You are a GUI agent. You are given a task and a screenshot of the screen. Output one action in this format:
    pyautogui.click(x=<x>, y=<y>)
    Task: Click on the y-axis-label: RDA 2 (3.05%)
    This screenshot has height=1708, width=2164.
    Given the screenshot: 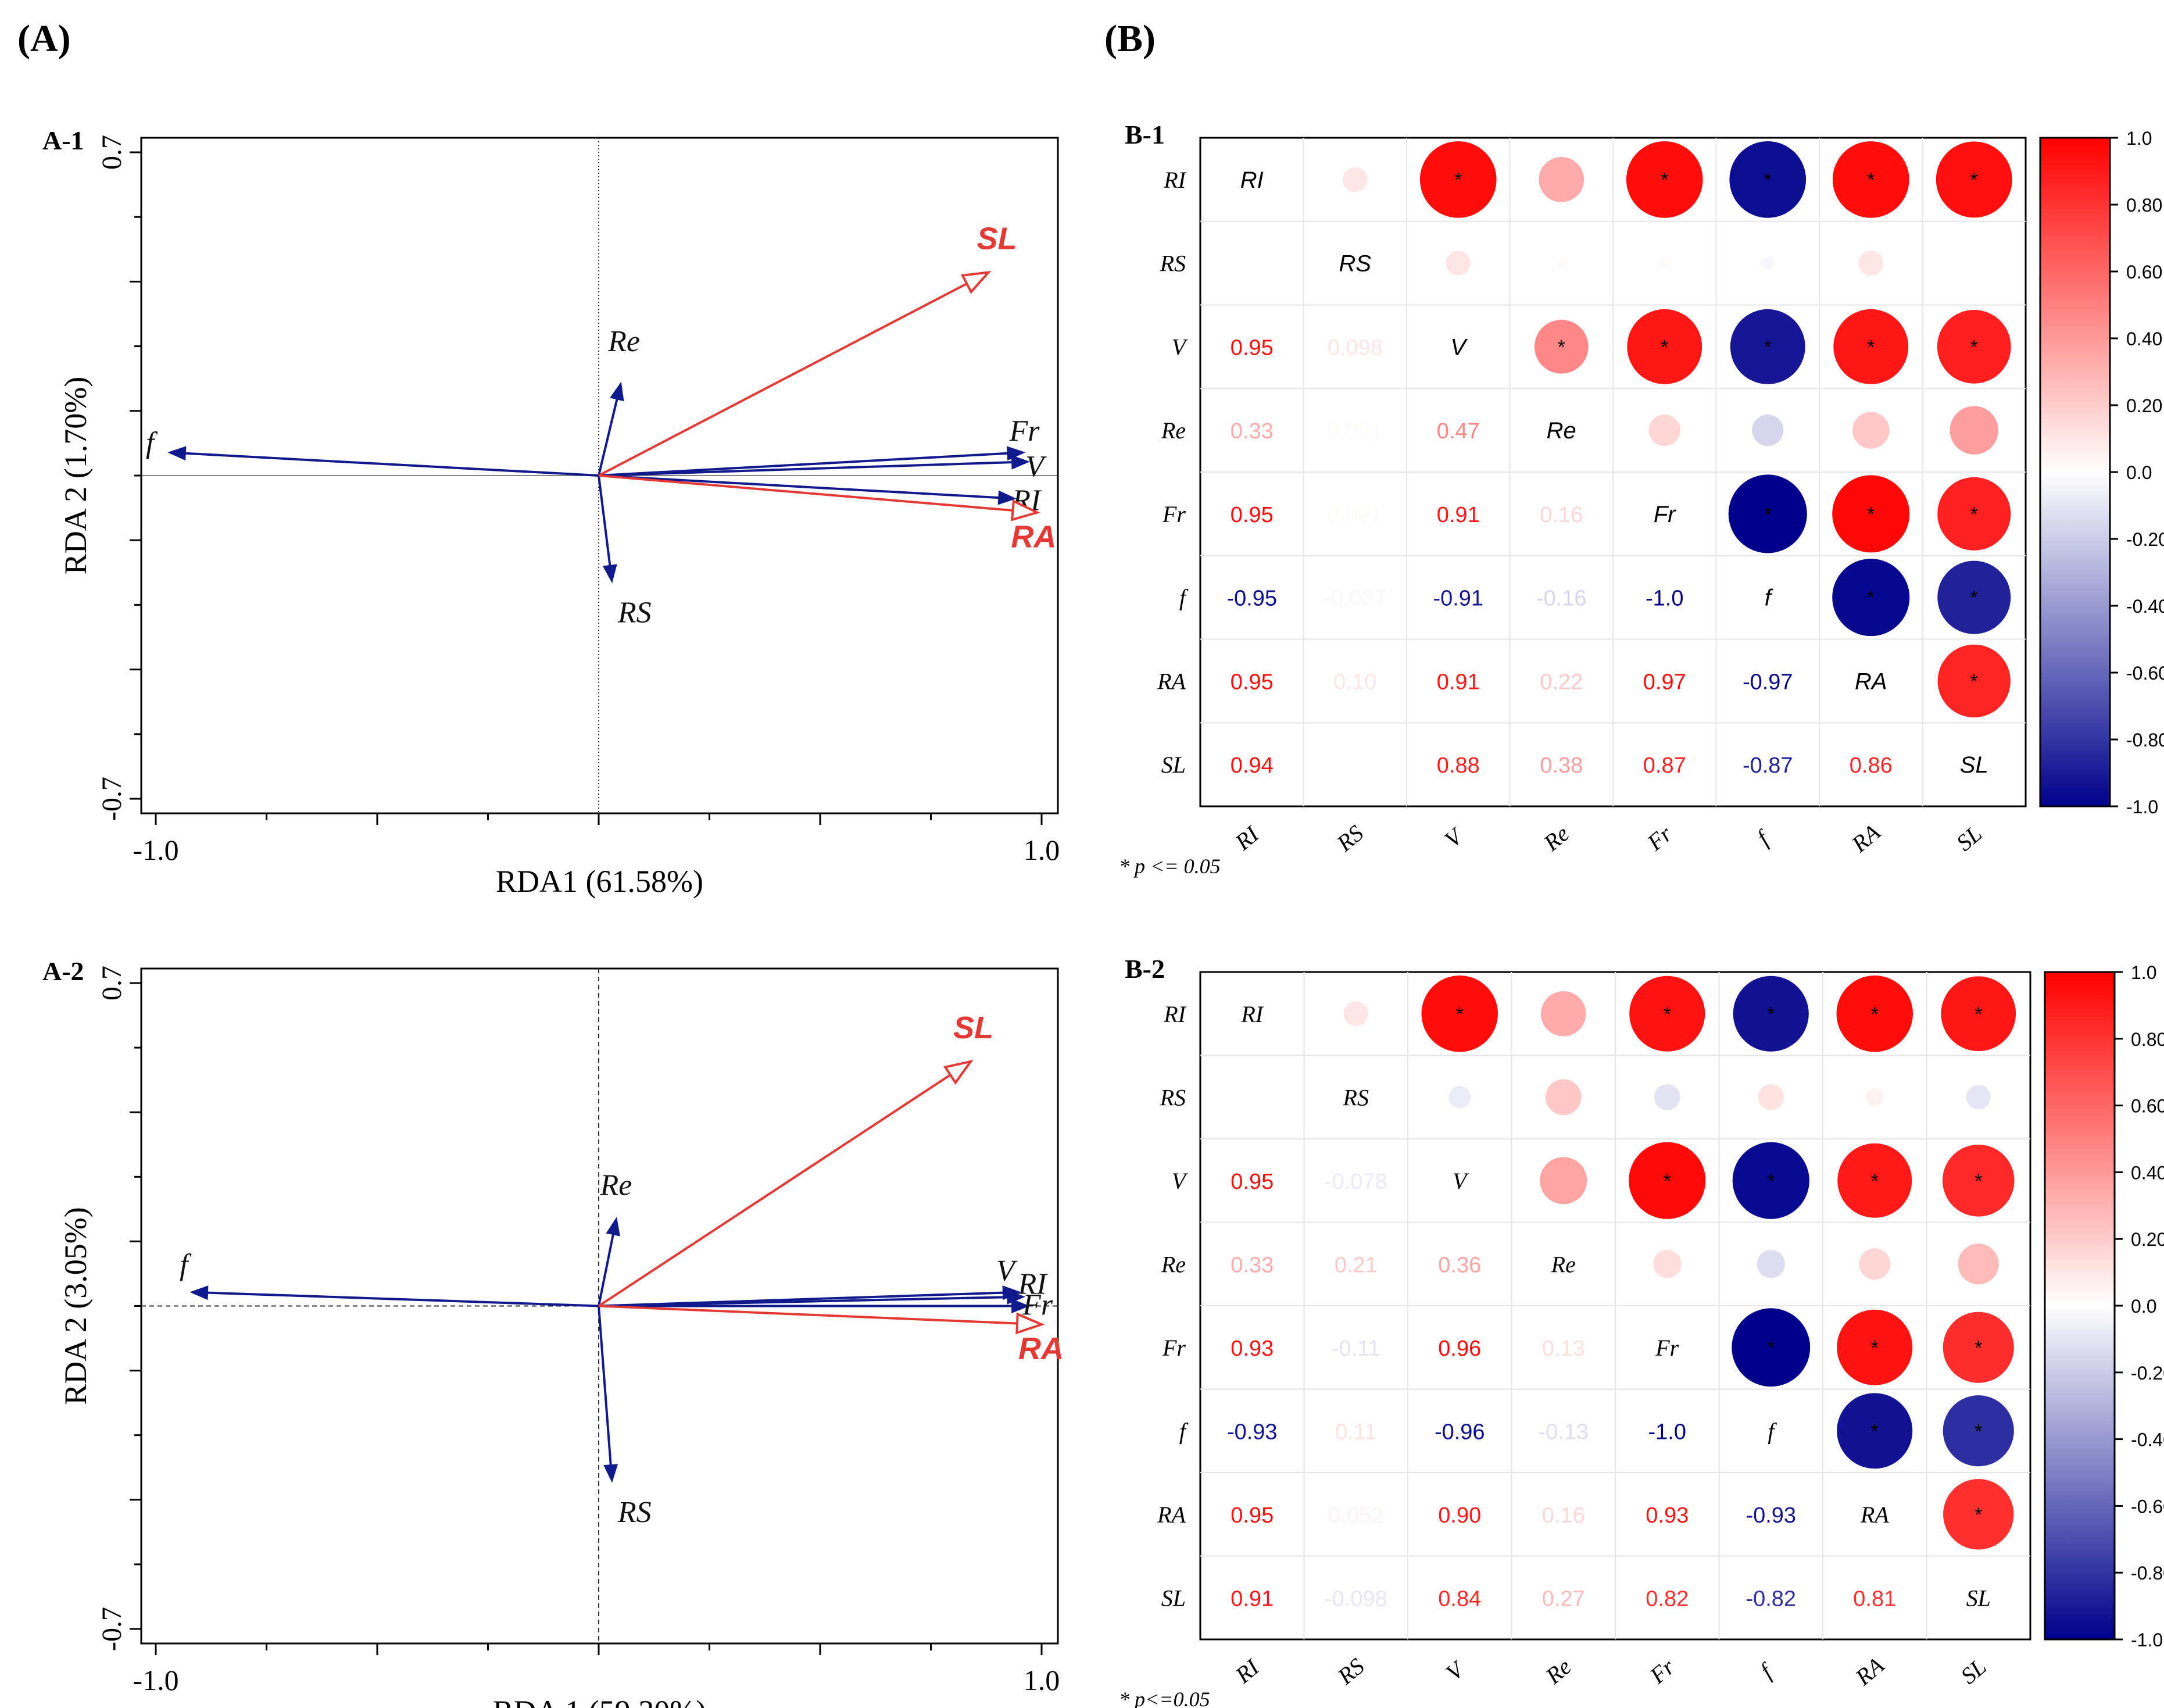 What is the action you would take?
    pyautogui.click(x=75, y=1306)
    